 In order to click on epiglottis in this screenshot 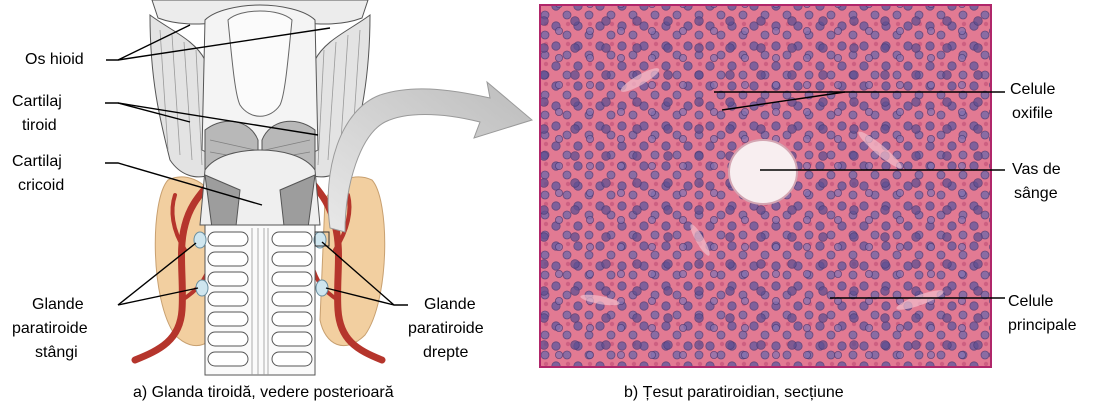, I will do `click(260, 63)`.